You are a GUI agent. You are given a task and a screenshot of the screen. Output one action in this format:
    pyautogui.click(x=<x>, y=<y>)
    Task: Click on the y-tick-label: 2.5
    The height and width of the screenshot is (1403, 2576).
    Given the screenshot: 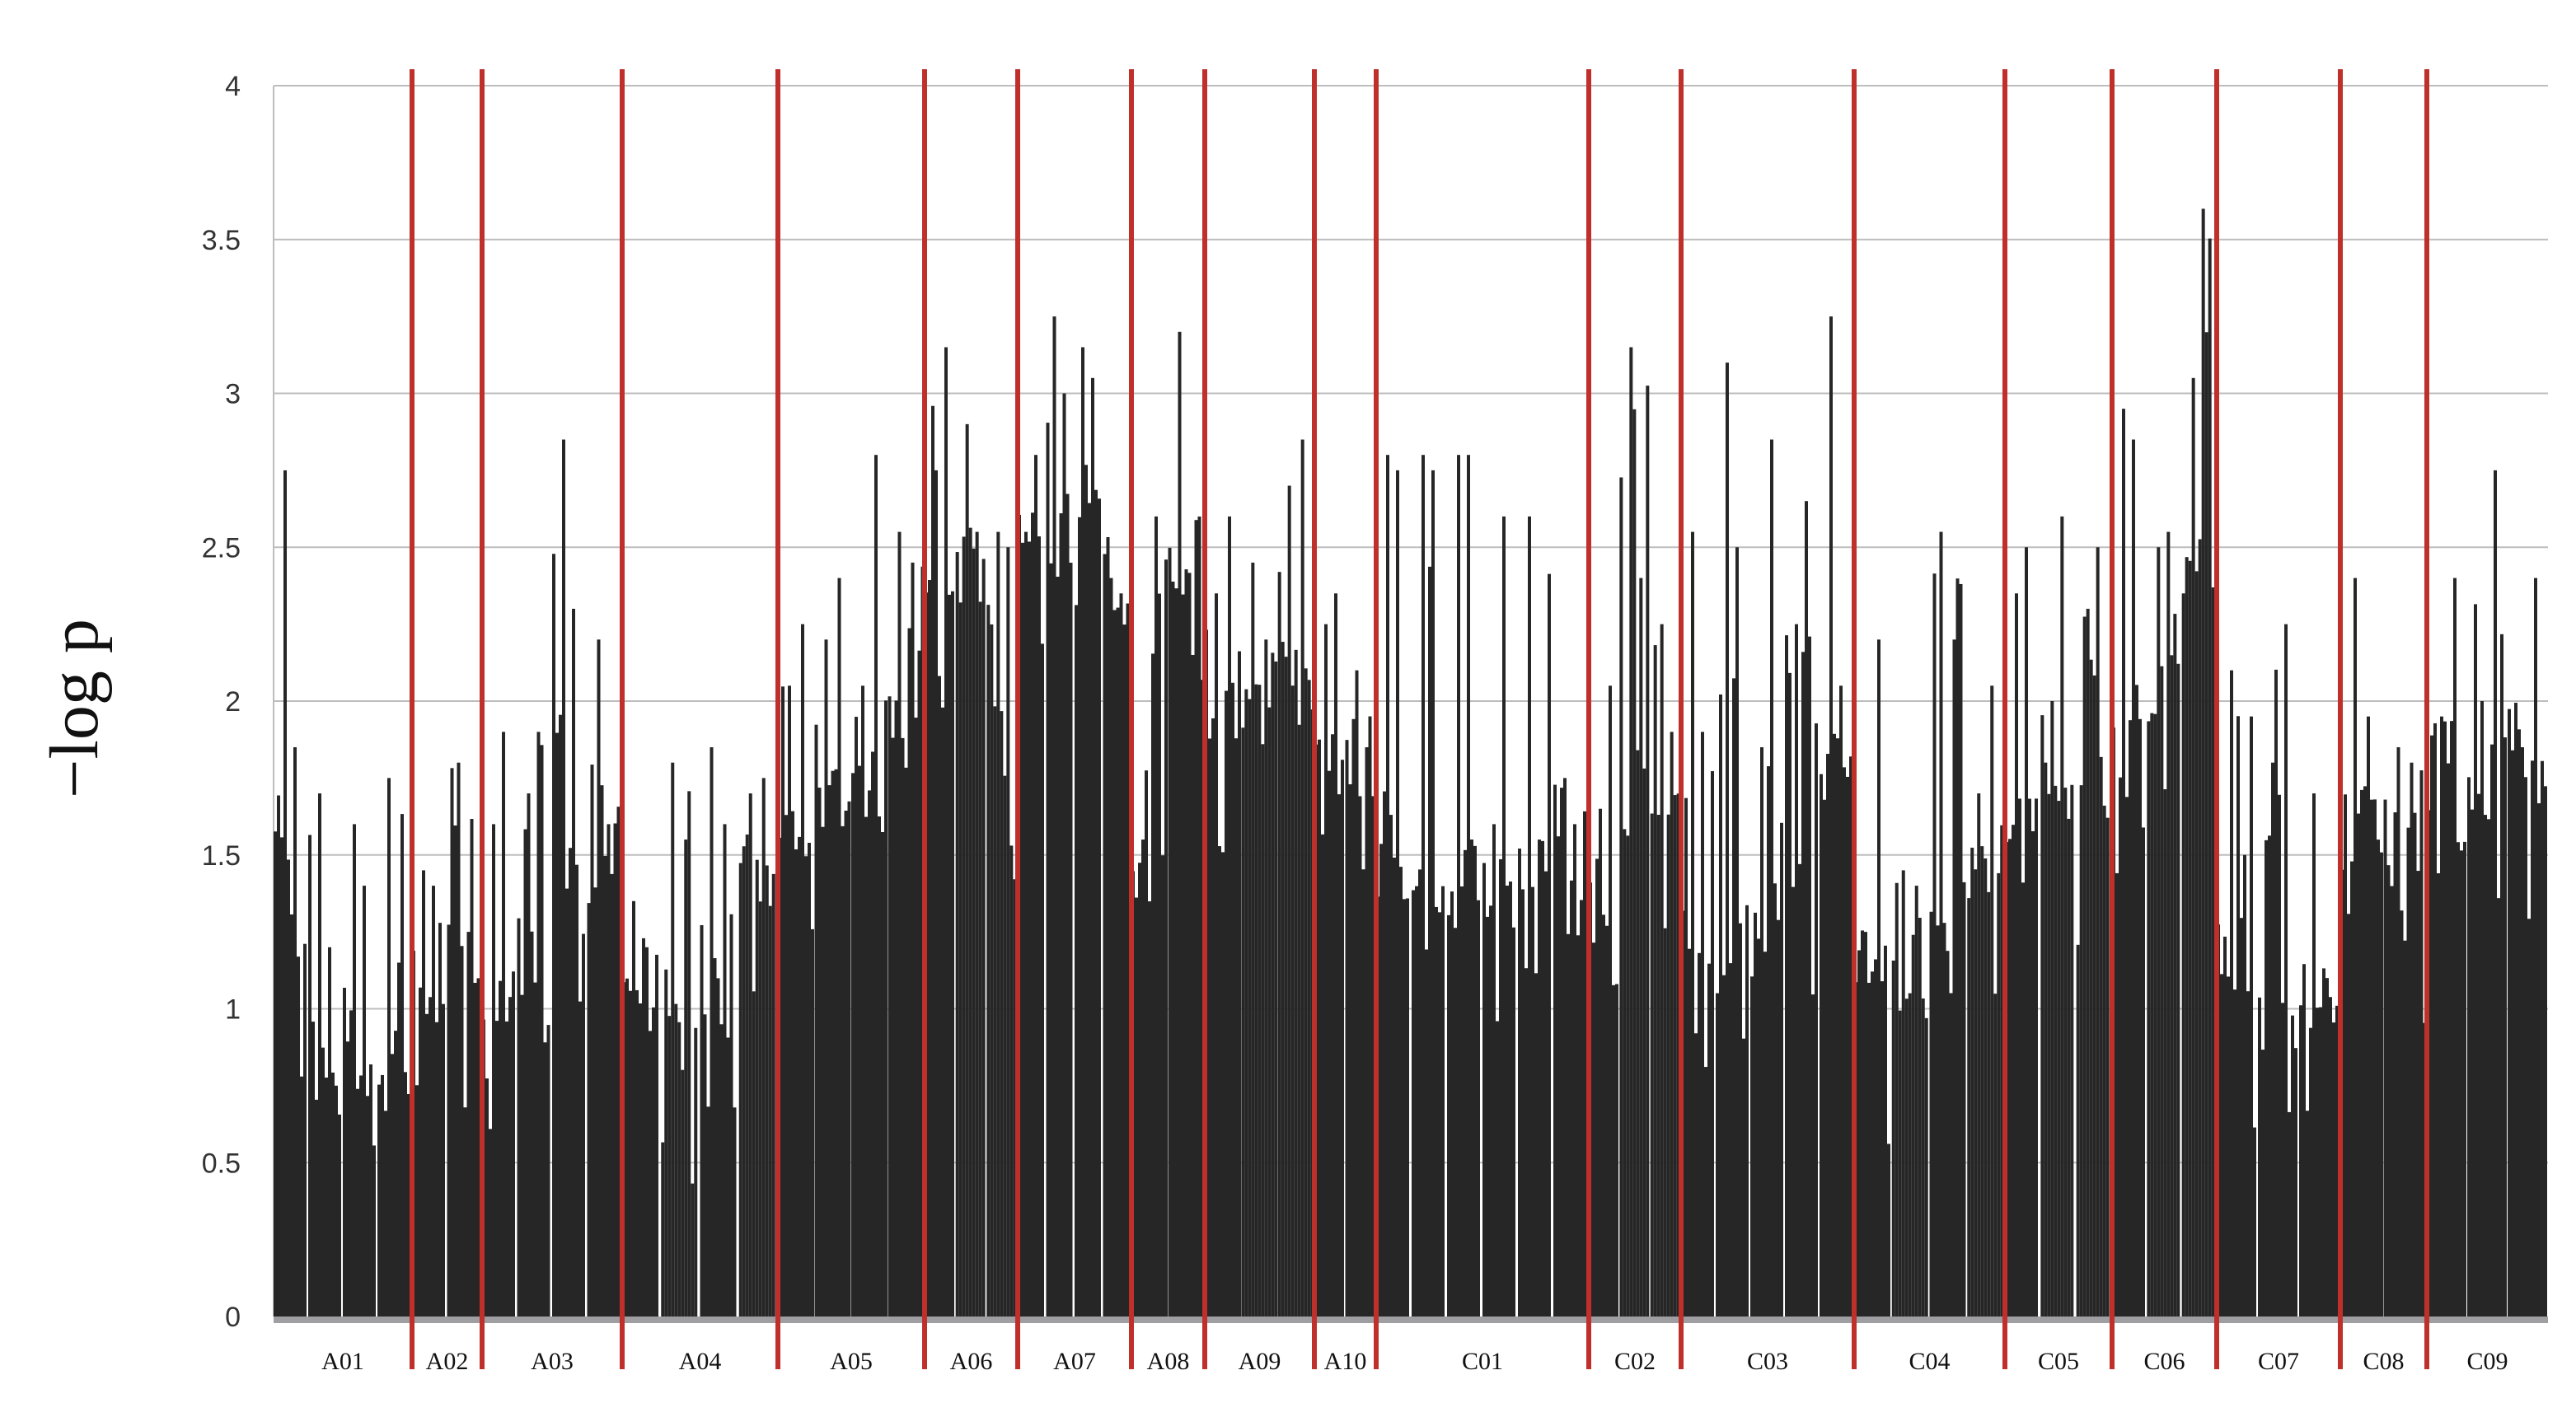 What is the action you would take?
    pyautogui.click(x=221, y=548)
    